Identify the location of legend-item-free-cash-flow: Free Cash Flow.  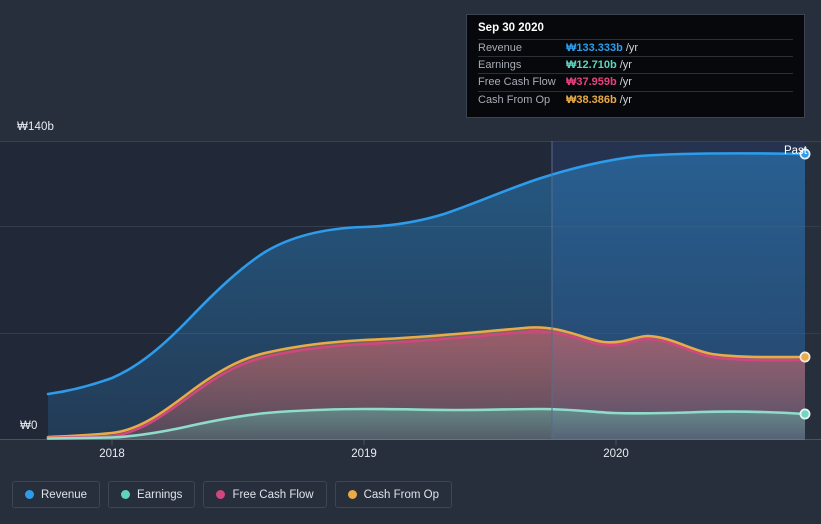
(265, 494).